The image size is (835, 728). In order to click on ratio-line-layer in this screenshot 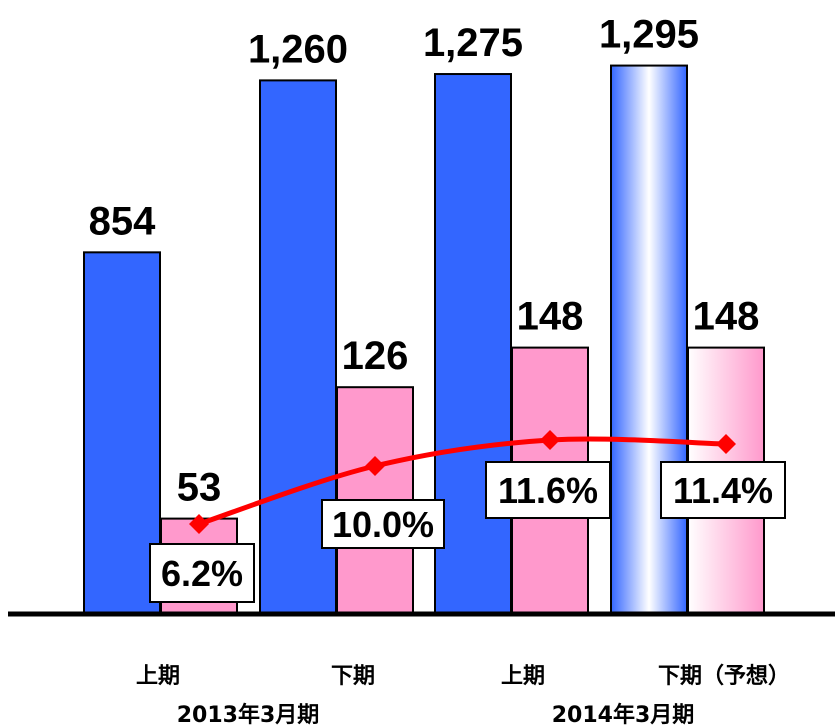, I will do `click(462, 482)`.